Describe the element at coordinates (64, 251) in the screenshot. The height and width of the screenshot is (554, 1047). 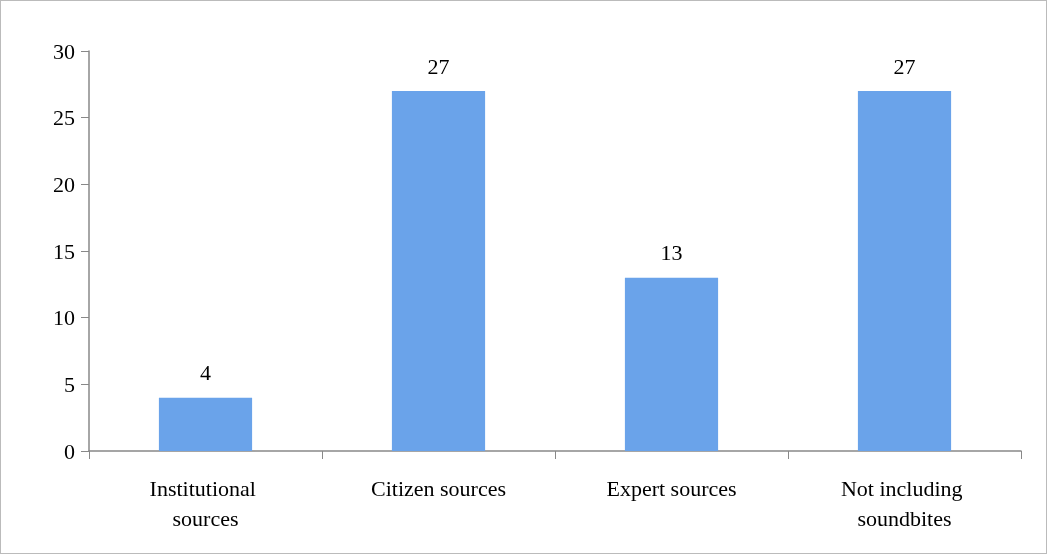
I see `y-tick-label: 15` at that location.